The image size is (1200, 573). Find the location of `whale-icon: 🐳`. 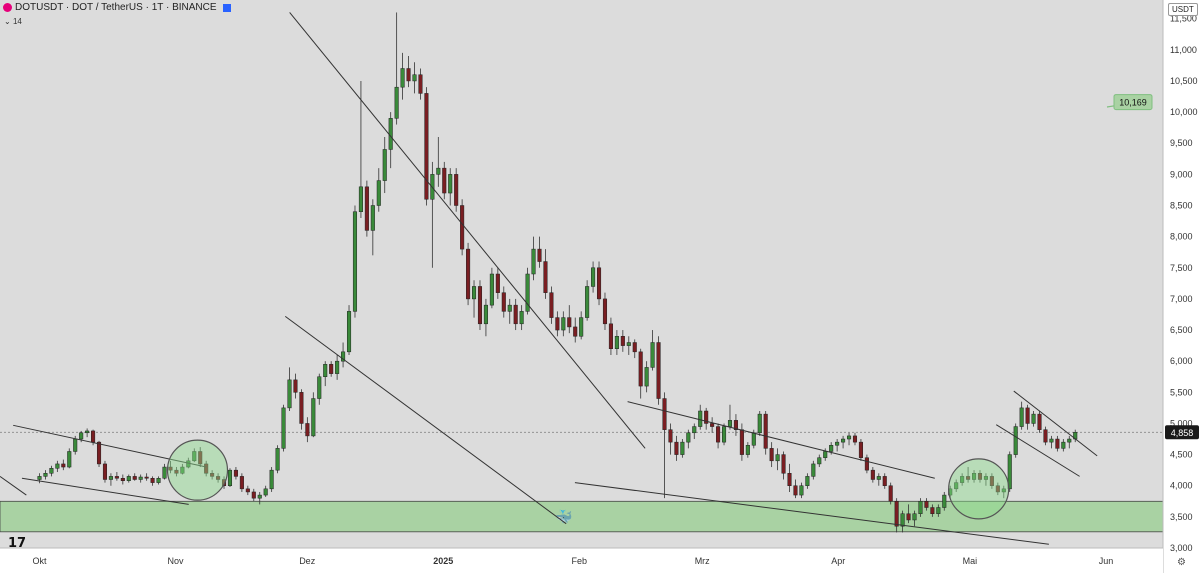

whale-icon: 🐳 is located at coordinates (563, 517).